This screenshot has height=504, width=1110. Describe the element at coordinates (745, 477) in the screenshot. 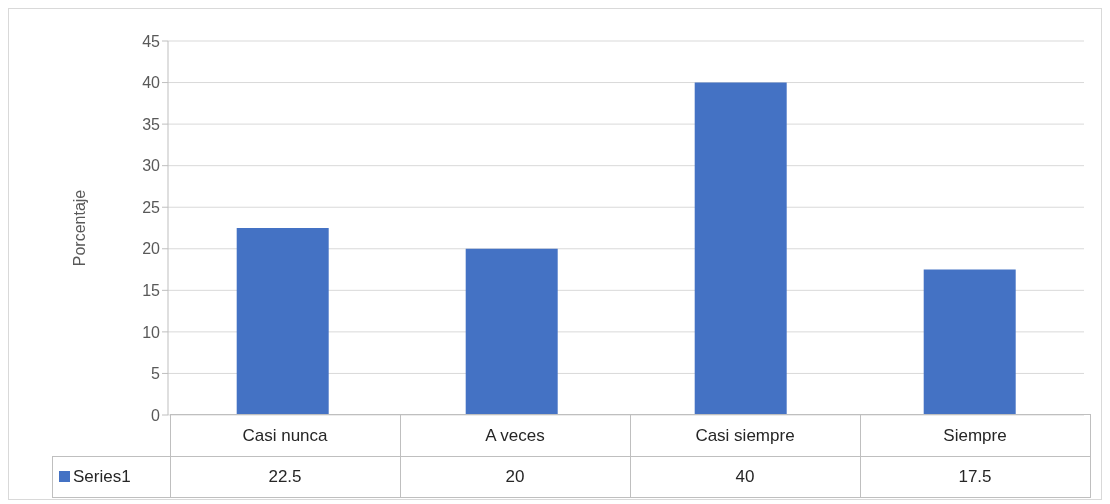

I see `data-label: 40` at that location.